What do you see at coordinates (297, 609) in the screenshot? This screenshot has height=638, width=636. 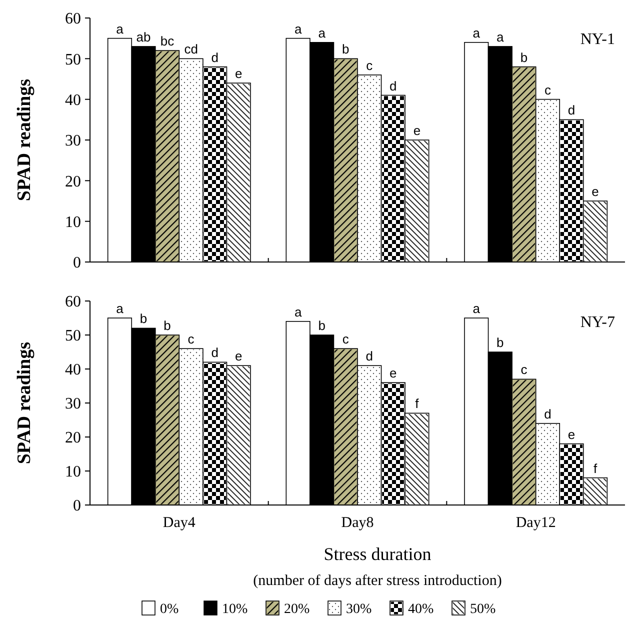 I see `legend-label: 20%` at bounding box center [297, 609].